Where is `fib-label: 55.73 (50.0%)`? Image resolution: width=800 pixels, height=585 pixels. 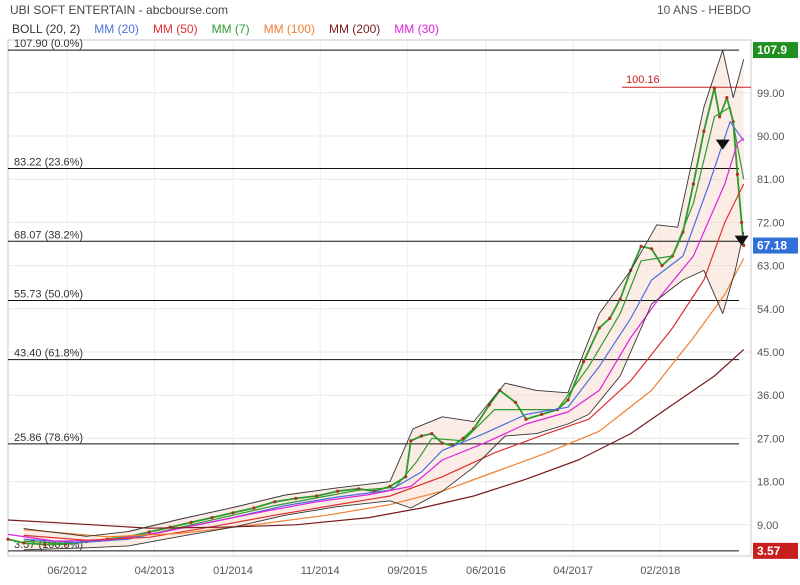 fib-label: 55.73 (50.0%) is located at coordinates (48, 294).